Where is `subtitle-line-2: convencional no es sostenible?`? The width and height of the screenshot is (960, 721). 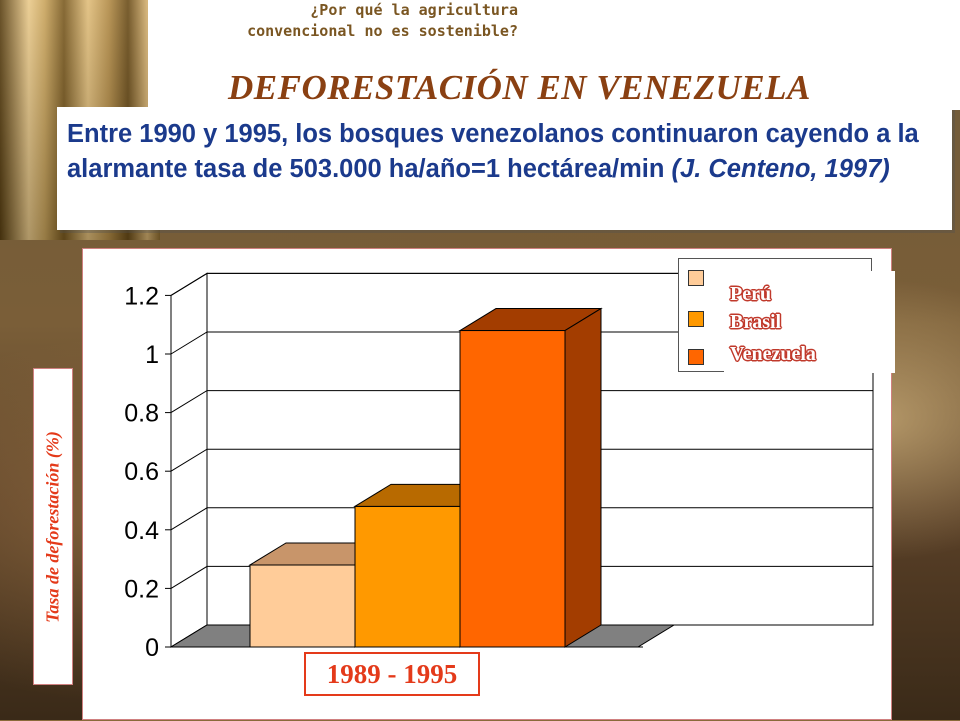 subtitle-line-2: convencional no es sostenible? is located at coordinates (382, 31).